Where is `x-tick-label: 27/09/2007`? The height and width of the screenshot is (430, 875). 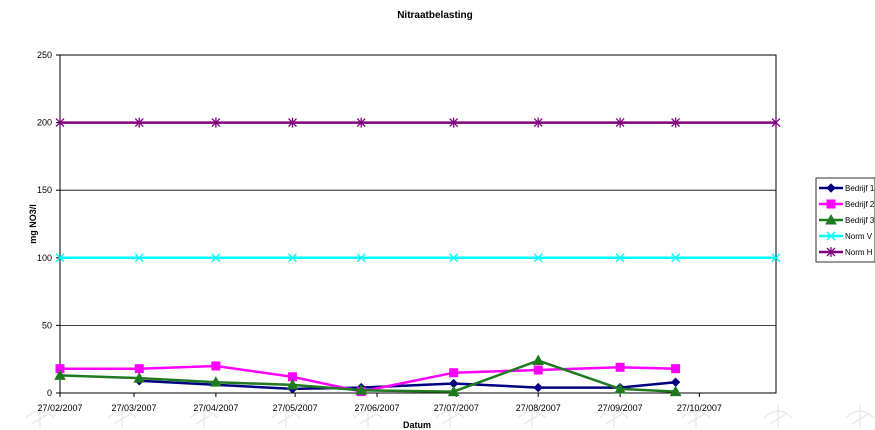
x-tick-label: 27/09/2007 is located at coordinates (620, 408).